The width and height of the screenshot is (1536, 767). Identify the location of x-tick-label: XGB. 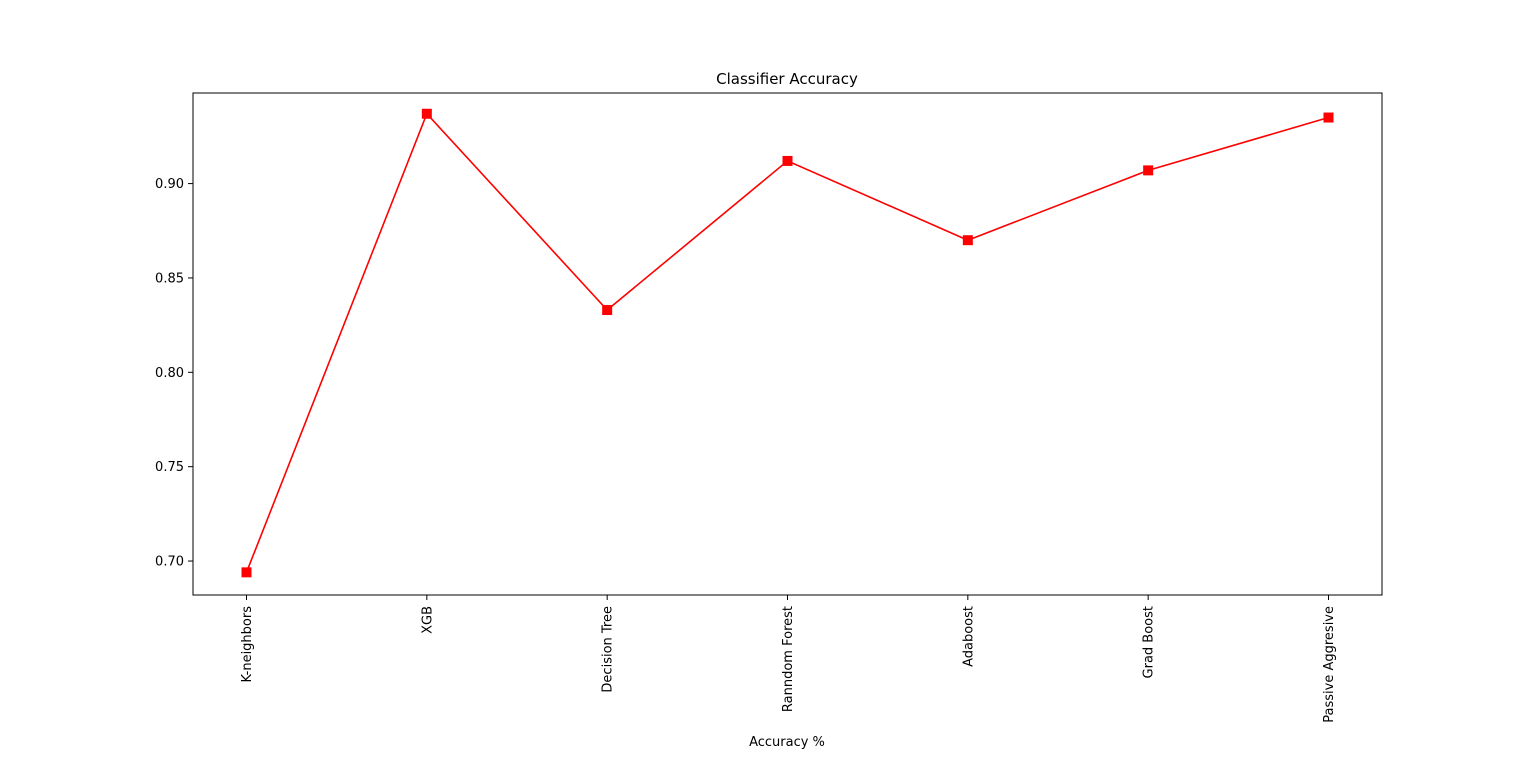
(427, 620).